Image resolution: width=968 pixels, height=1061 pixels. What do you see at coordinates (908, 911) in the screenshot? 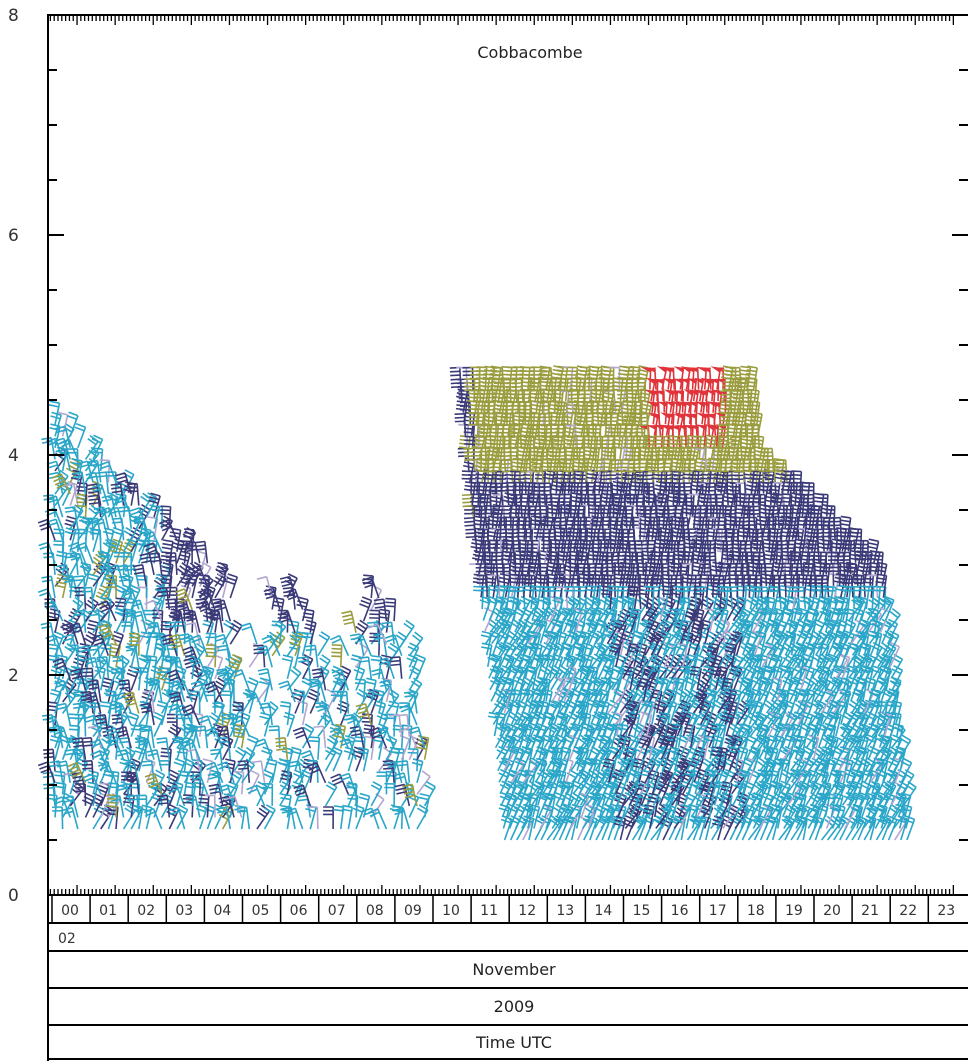
I see `hour-label: 22` at bounding box center [908, 911].